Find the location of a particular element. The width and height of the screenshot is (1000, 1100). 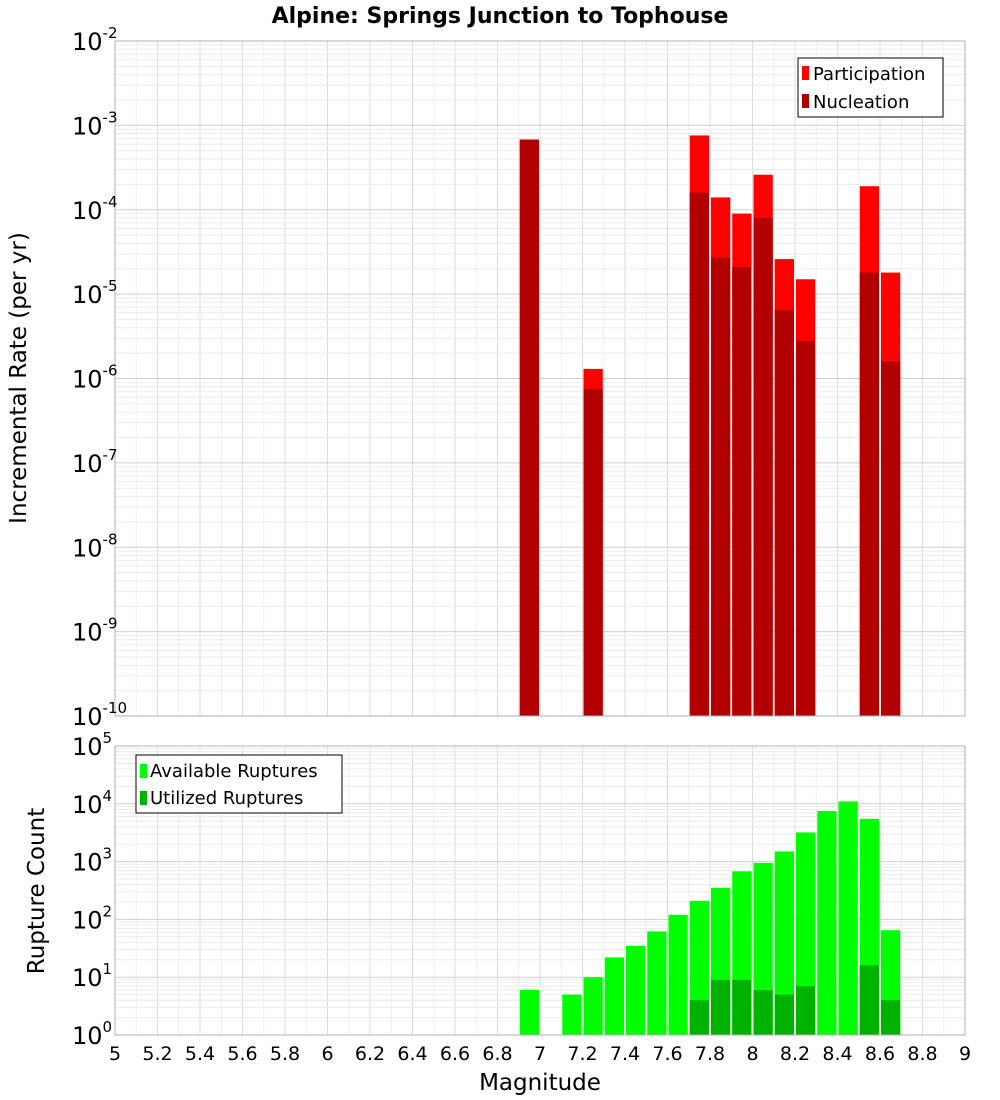

x-tick-label: 5.4 is located at coordinates (200, 1054).